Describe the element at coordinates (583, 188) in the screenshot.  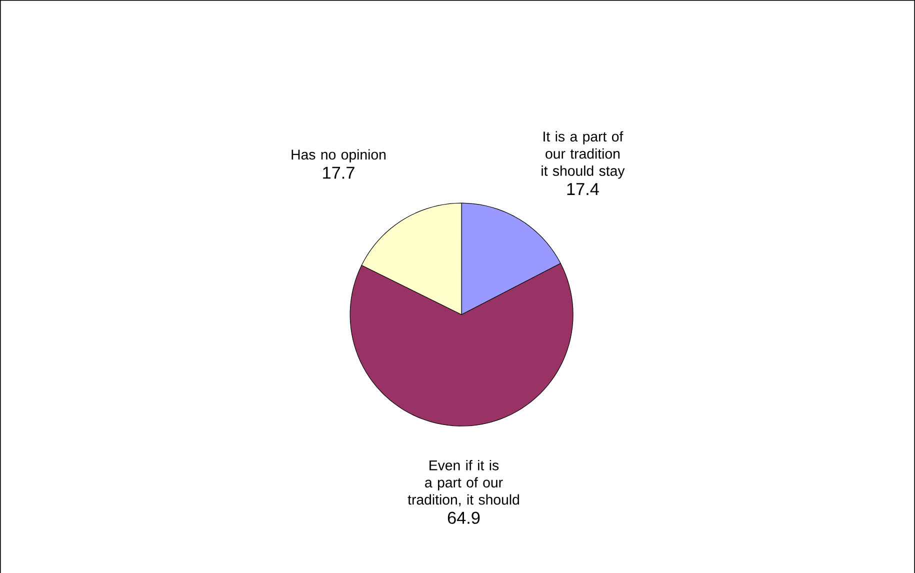
I see `data-label: 17.4` at that location.